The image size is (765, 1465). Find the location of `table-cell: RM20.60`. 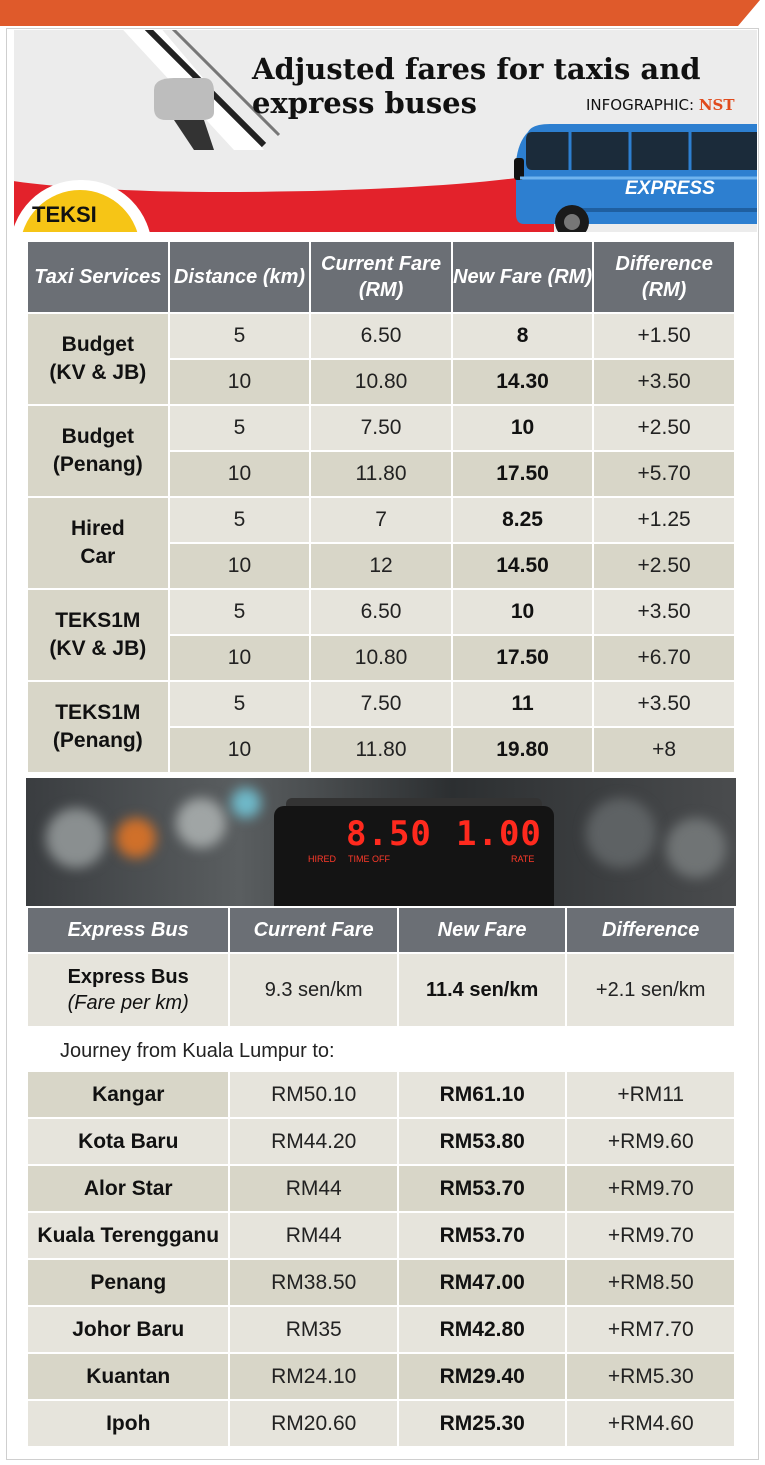

table-cell: RM20.60 is located at coordinates (313, 1423).